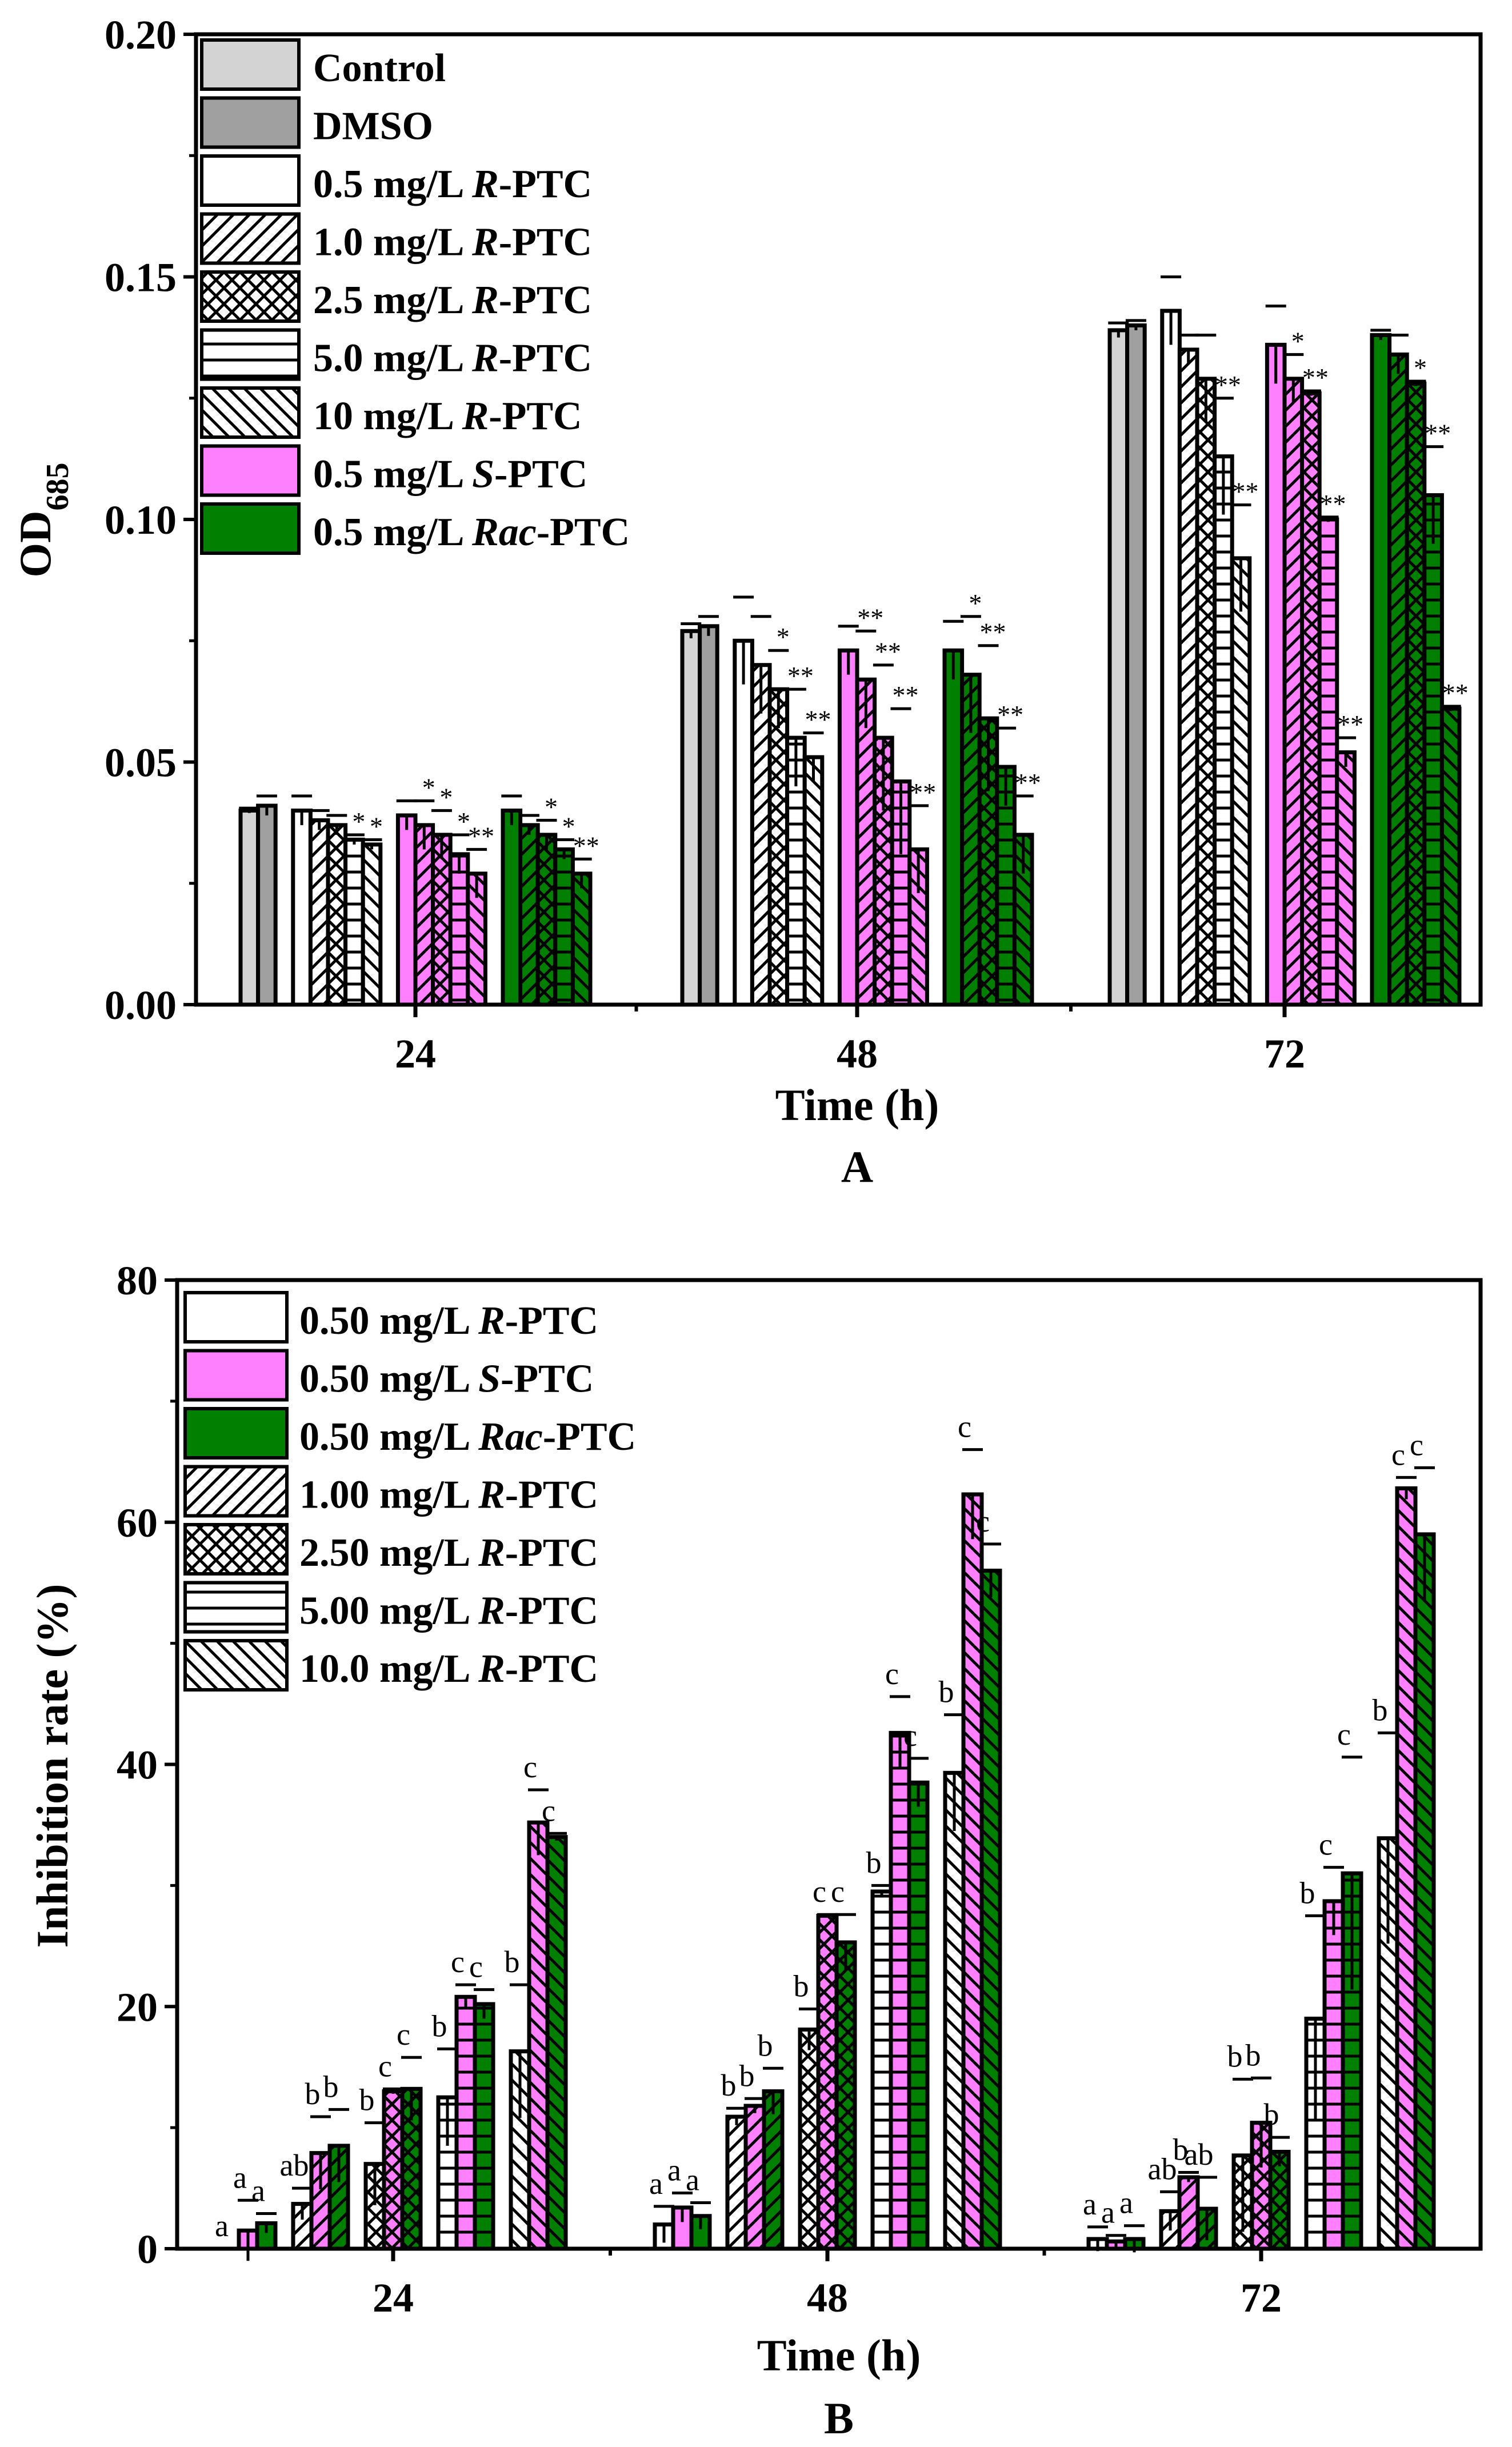 The width and height of the screenshot is (1512, 2447). I want to click on legend-label-text: 2.5 mg/L, so click(392, 300).